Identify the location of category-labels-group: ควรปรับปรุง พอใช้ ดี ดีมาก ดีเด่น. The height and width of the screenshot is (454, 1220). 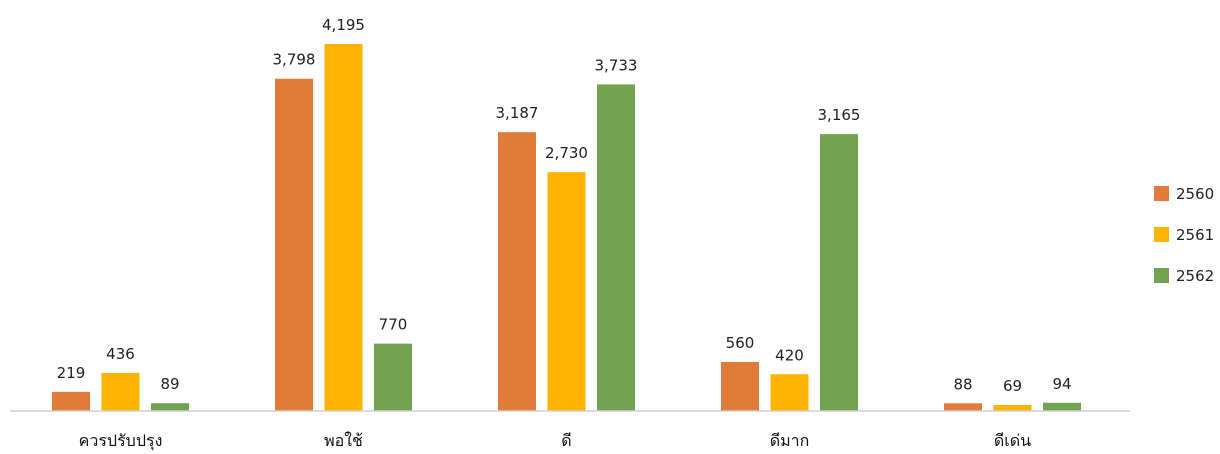
(555, 441).